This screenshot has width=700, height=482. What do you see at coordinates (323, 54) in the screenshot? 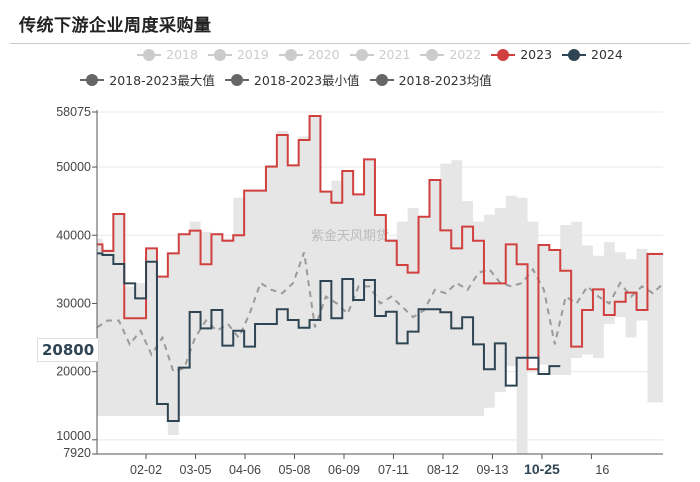
I see `legend-label: 2020` at bounding box center [323, 54].